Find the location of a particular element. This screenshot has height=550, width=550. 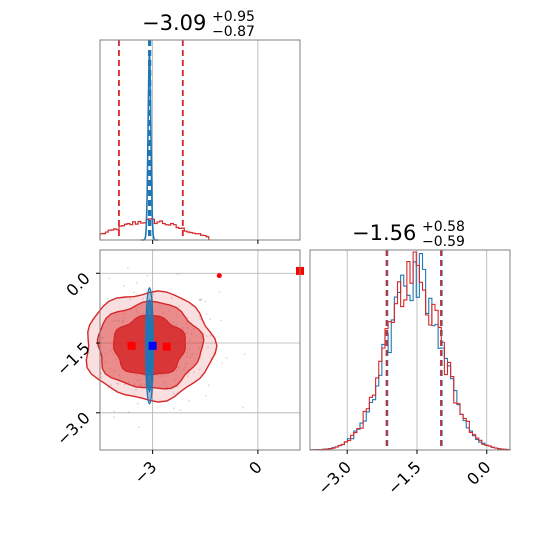

title-p1-plus: +0.95 is located at coordinates (233, 17).